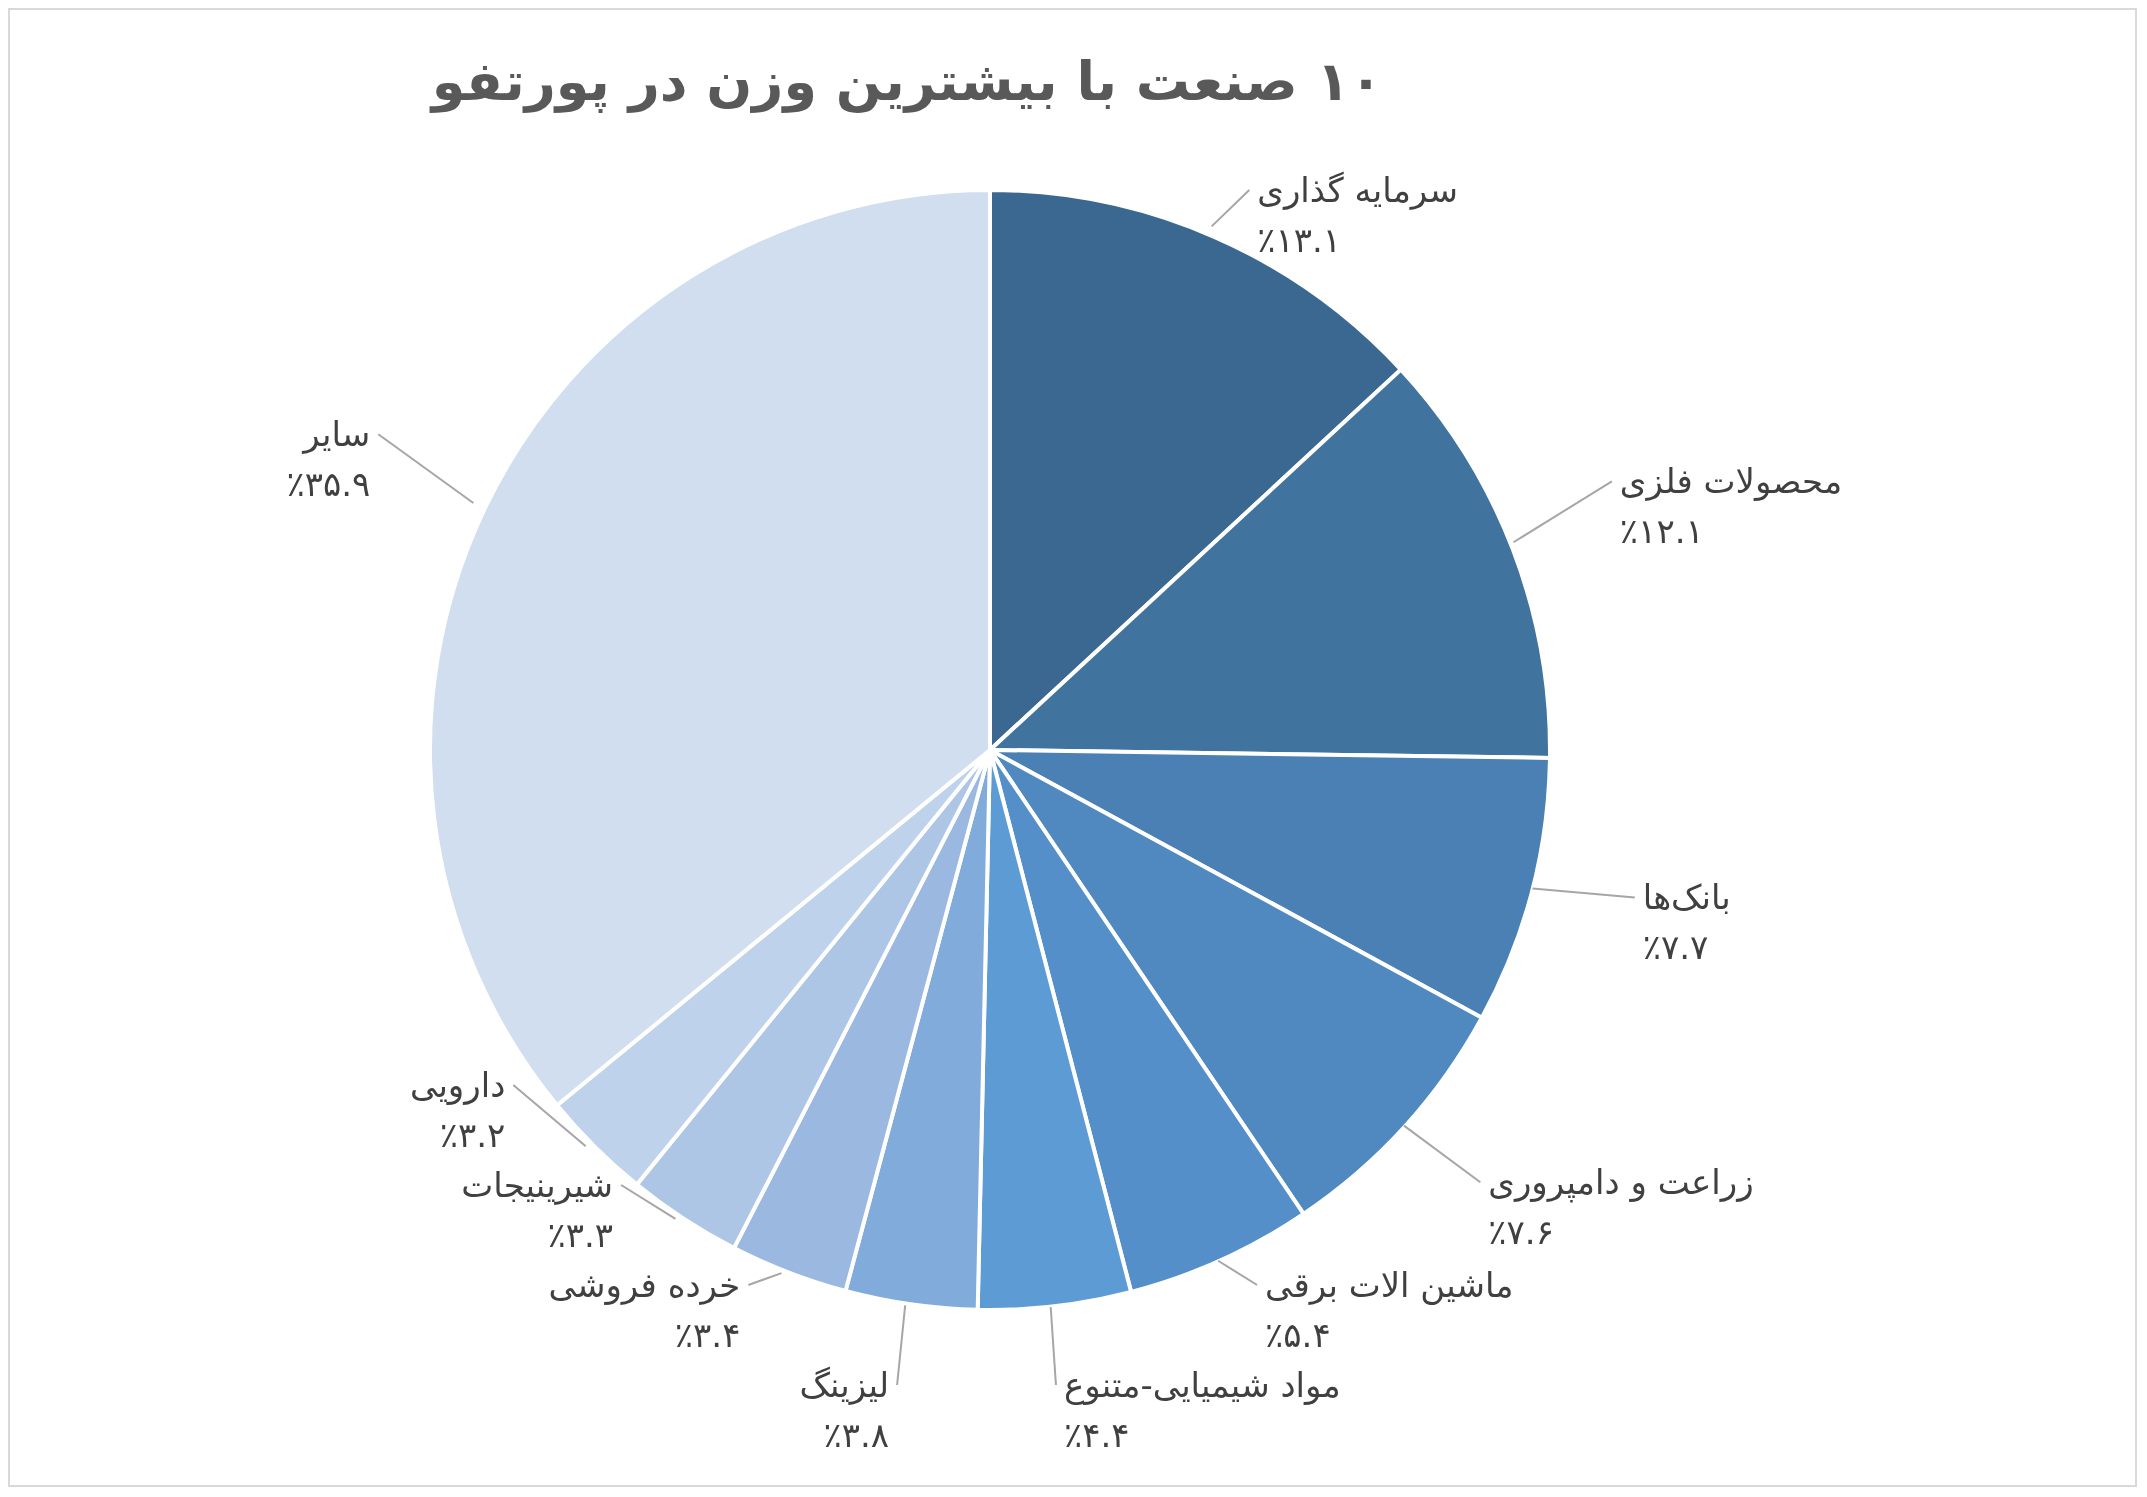 Image resolution: width=2147 pixels, height=1497 pixels. What do you see at coordinates (472, 1135) in the screenshot?
I see `data-label: ٪۳.۲` at bounding box center [472, 1135].